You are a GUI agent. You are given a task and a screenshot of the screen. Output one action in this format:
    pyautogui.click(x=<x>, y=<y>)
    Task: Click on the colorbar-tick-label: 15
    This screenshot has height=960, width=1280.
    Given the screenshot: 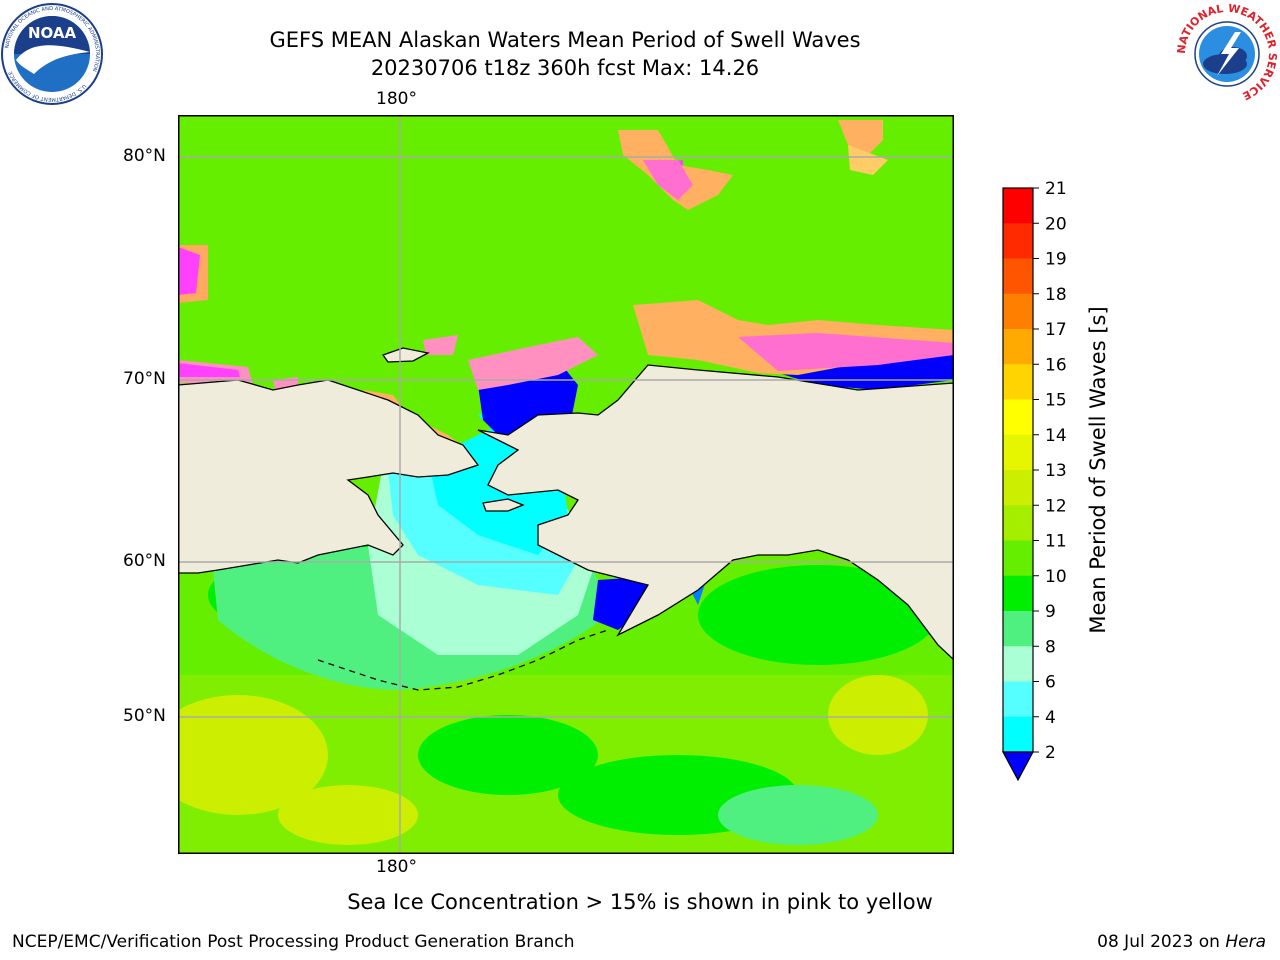 What is the action you would take?
    pyautogui.click(x=1056, y=401)
    